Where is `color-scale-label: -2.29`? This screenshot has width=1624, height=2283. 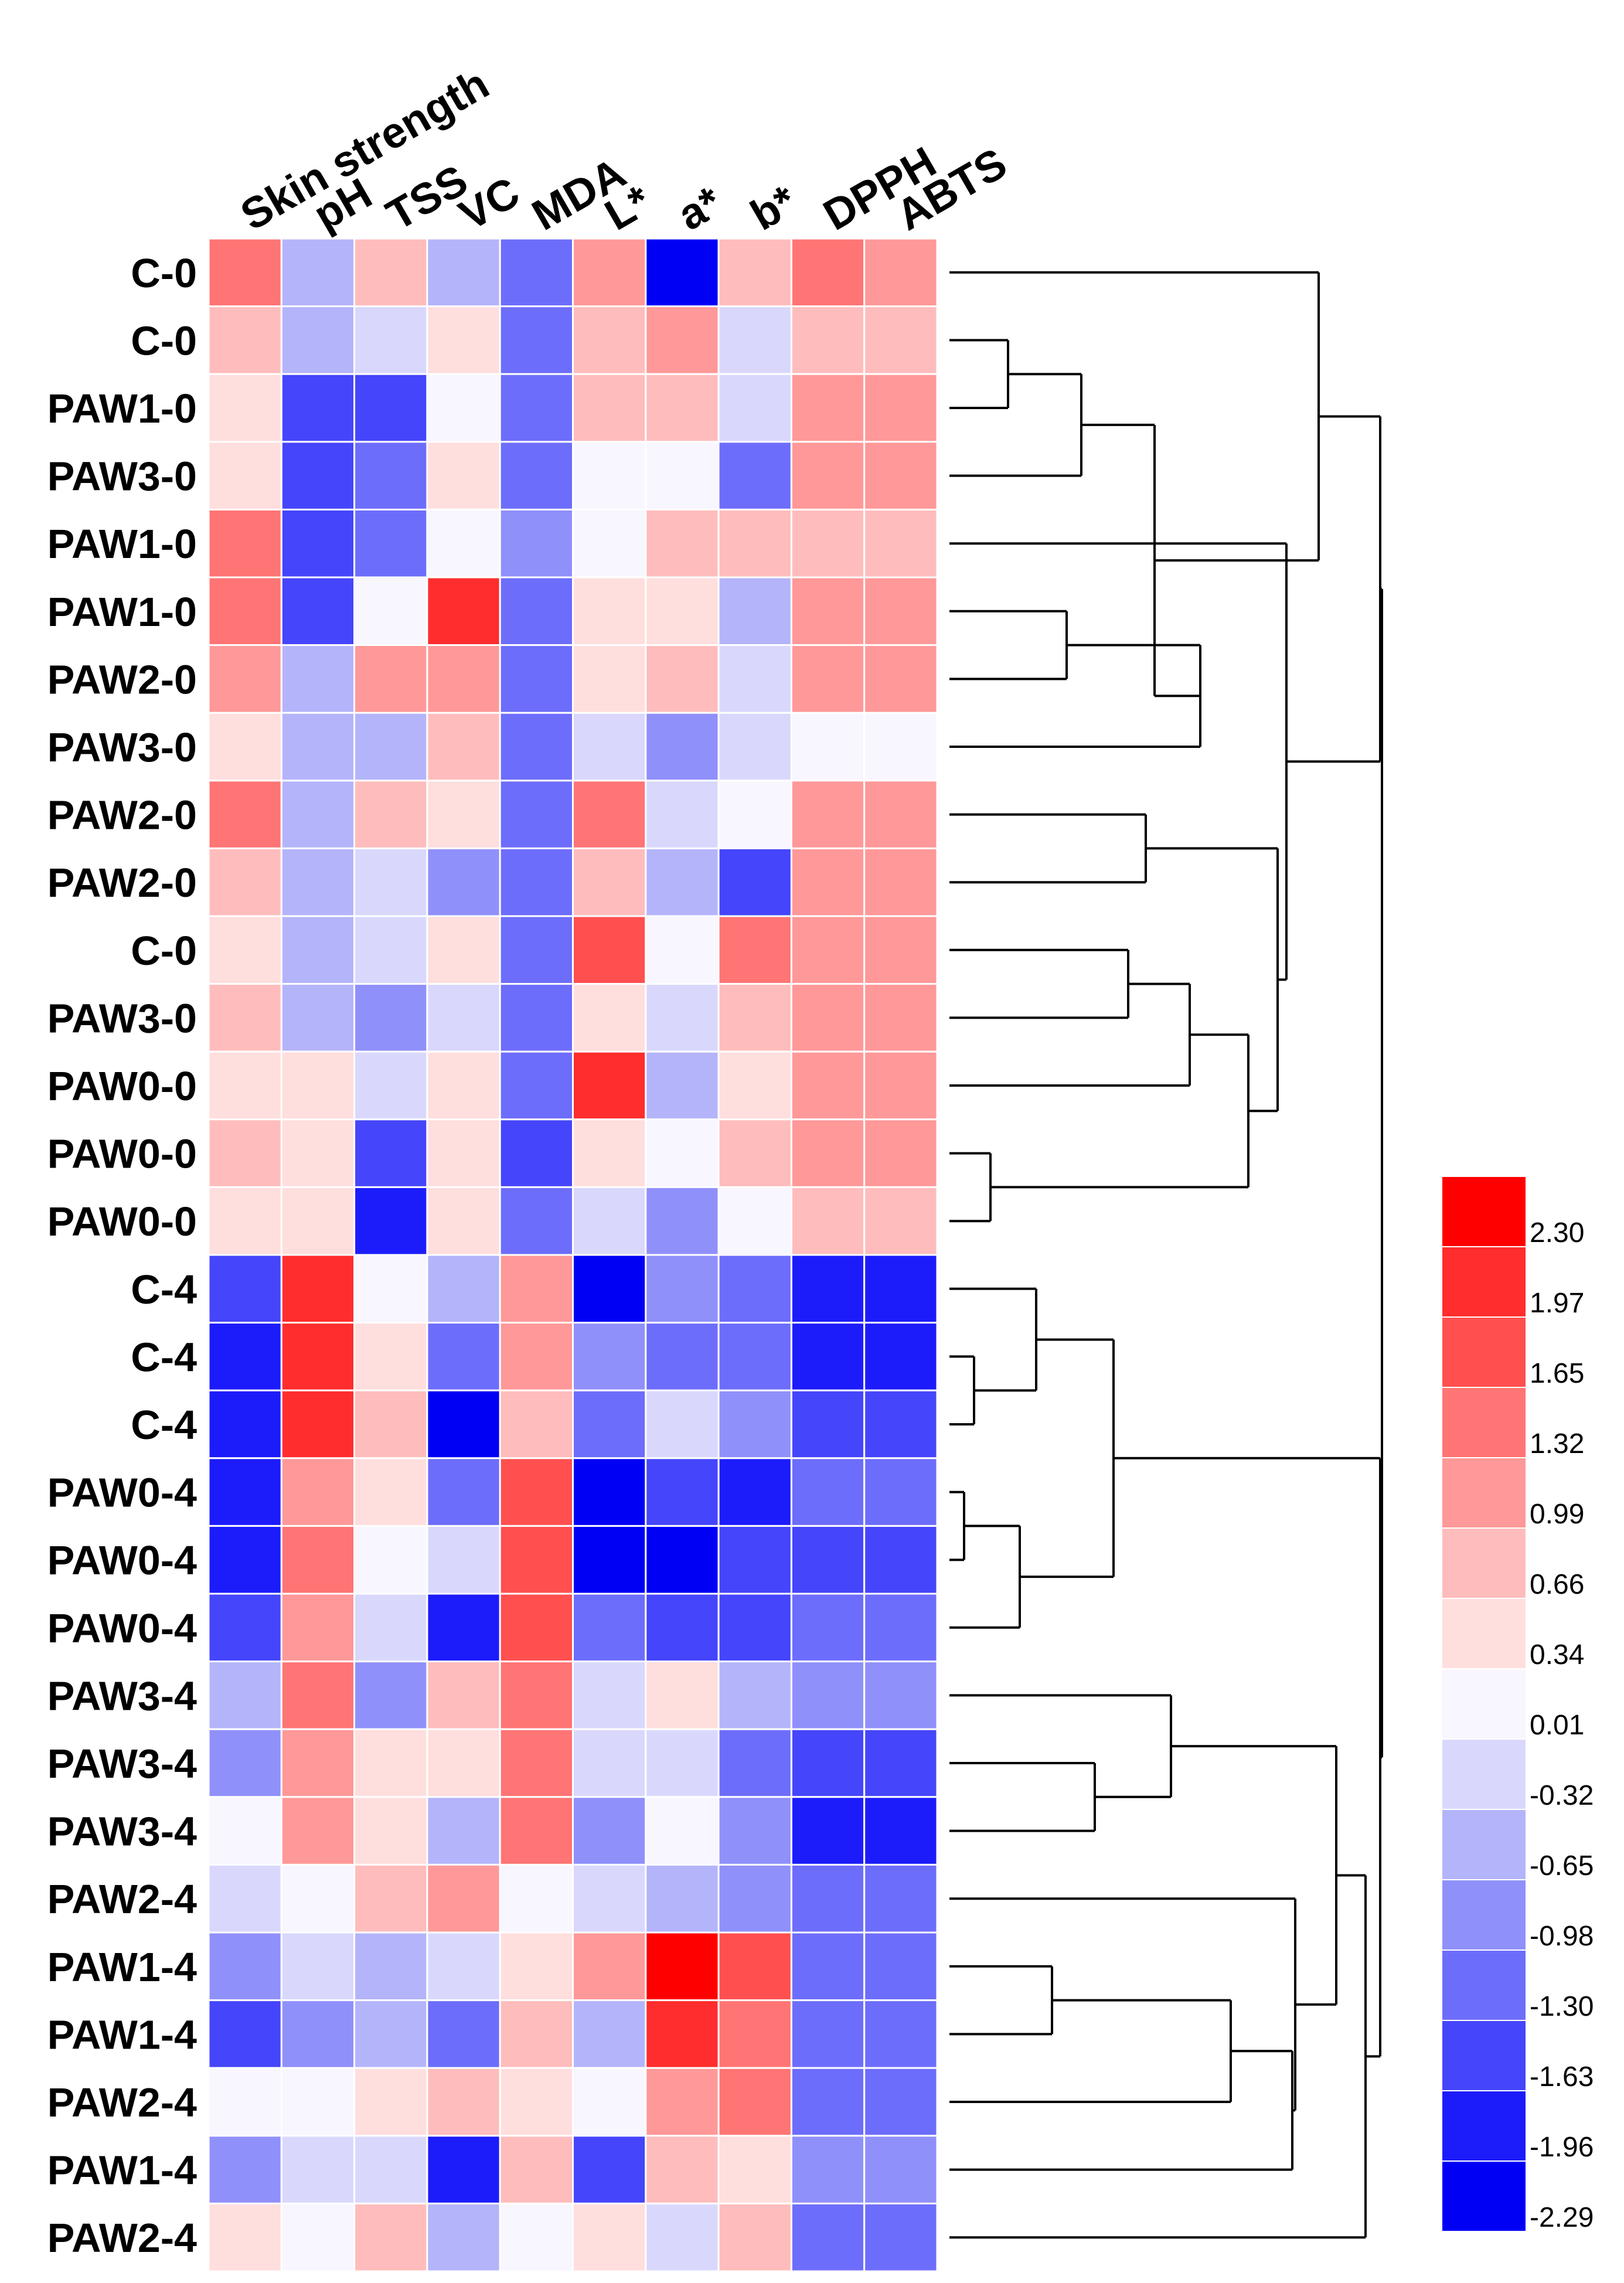
color-scale-label: -2.29 is located at coordinates (1562, 2217).